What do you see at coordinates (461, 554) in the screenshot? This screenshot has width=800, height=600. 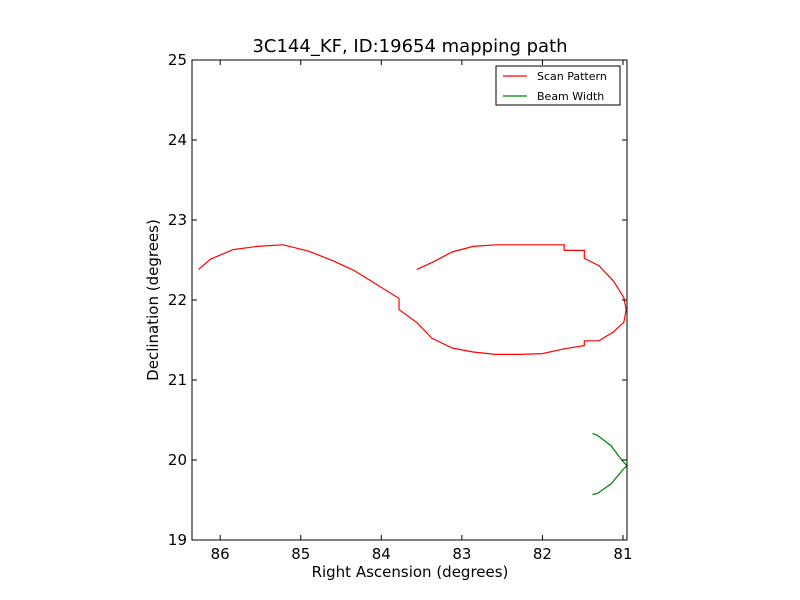 I see `x-tick-label: 83` at bounding box center [461, 554].